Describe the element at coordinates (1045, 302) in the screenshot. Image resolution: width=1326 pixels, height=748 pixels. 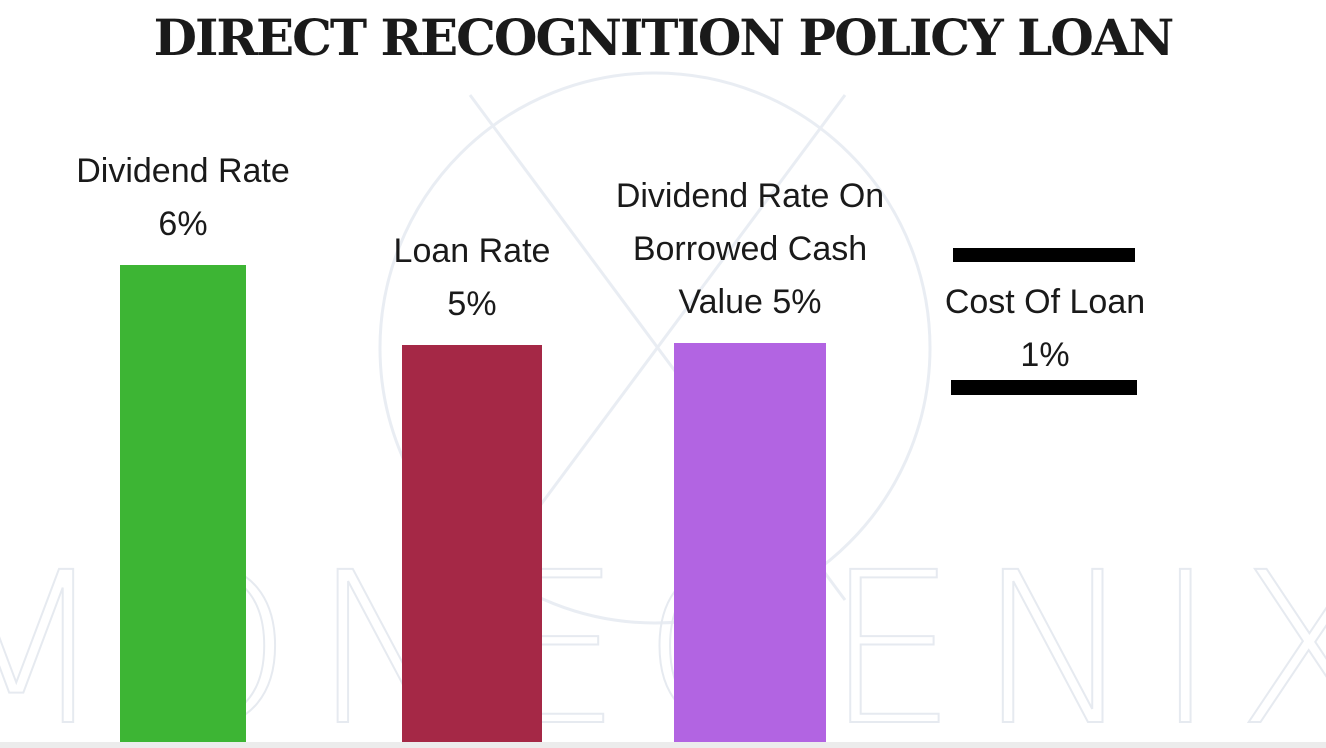
I see `annotation-line-1: Cost Of Loan` at that location.